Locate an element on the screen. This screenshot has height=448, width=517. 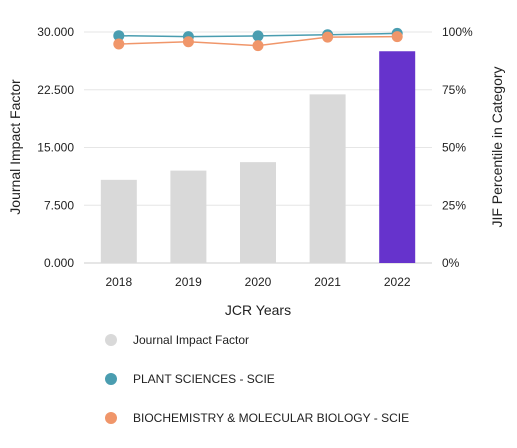
y2-axis-title: JIF Percentile in Category is located at coordinates (497, 146).